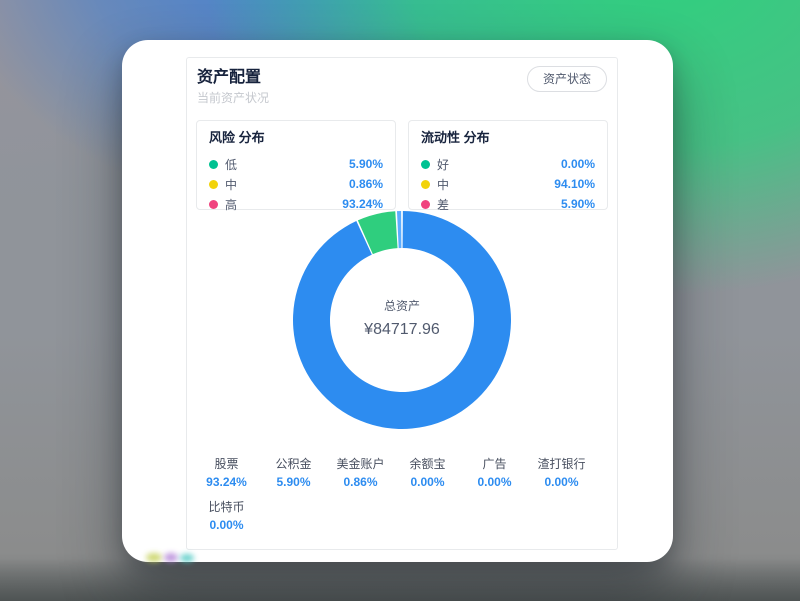  I want to click on donut-chart-svg, so click(402, 320).